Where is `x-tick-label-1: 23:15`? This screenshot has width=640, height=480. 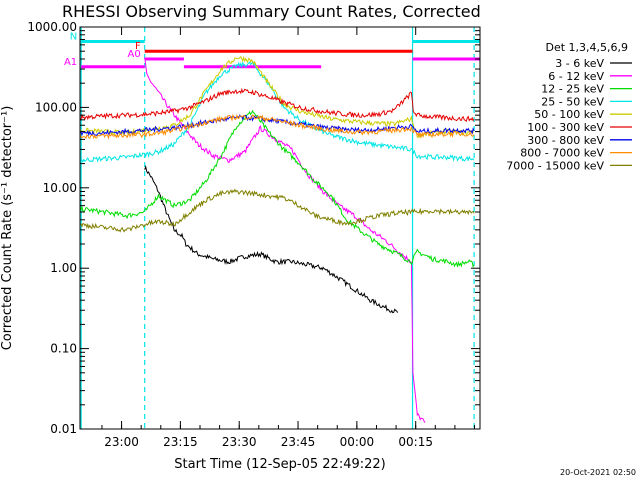 x-tick-label-1: 23:15 is located at coordinates (180, 442).